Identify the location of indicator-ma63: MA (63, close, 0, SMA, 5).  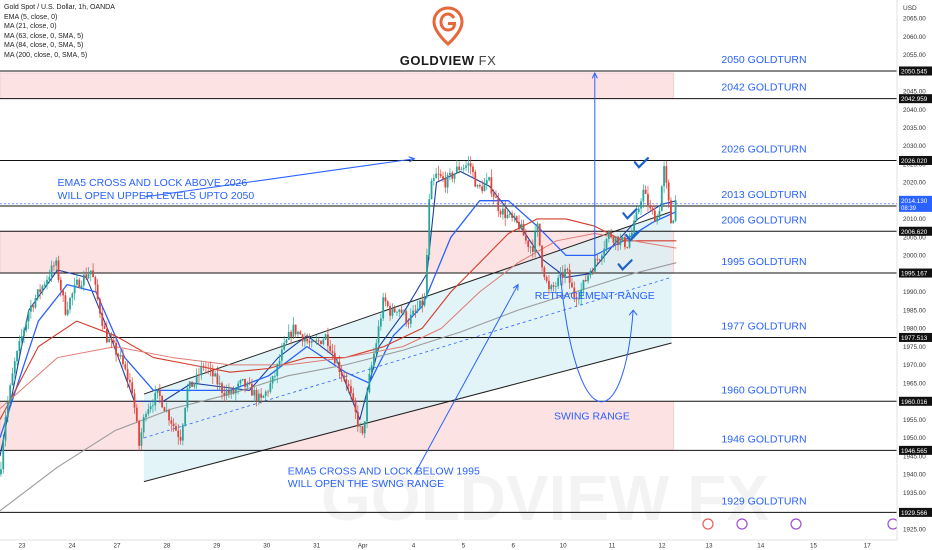
(44, 36).